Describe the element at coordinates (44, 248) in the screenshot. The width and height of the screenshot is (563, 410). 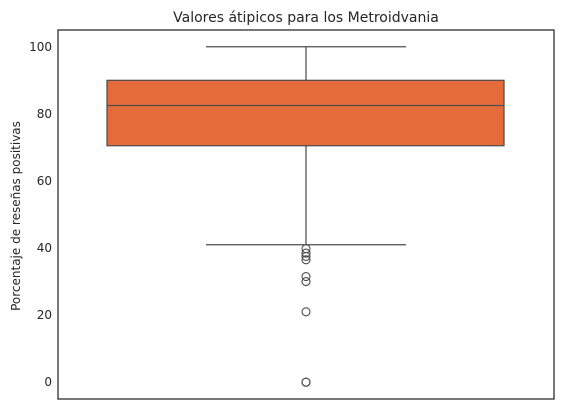
I see `y-tick-label: 40` at that location.